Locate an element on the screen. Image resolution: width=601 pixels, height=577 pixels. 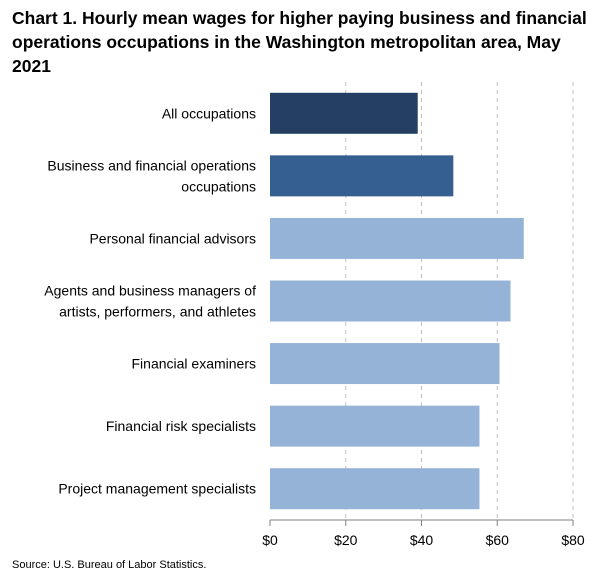
x-tick-label: $80 is located at coordinates (573, 540).